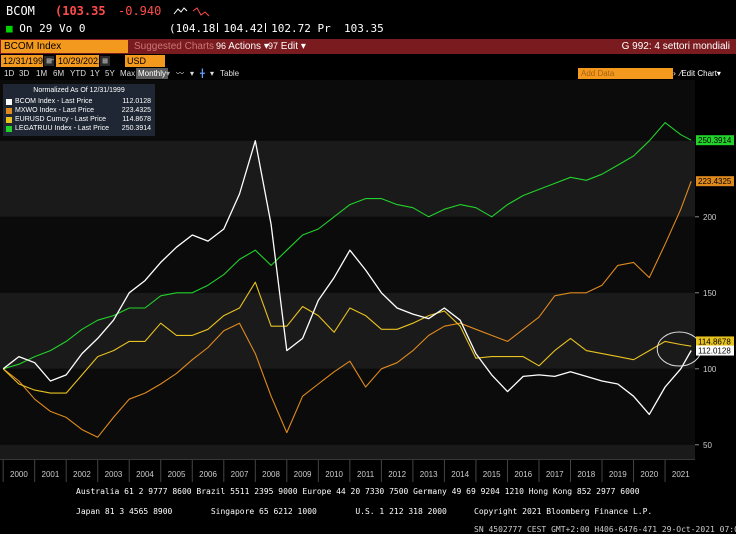 The height and width of the screenshot is (534, 736). Describe the element at coordinates (555, 474) in the screenshot. I see `x-tick-label: 2017` at that location.